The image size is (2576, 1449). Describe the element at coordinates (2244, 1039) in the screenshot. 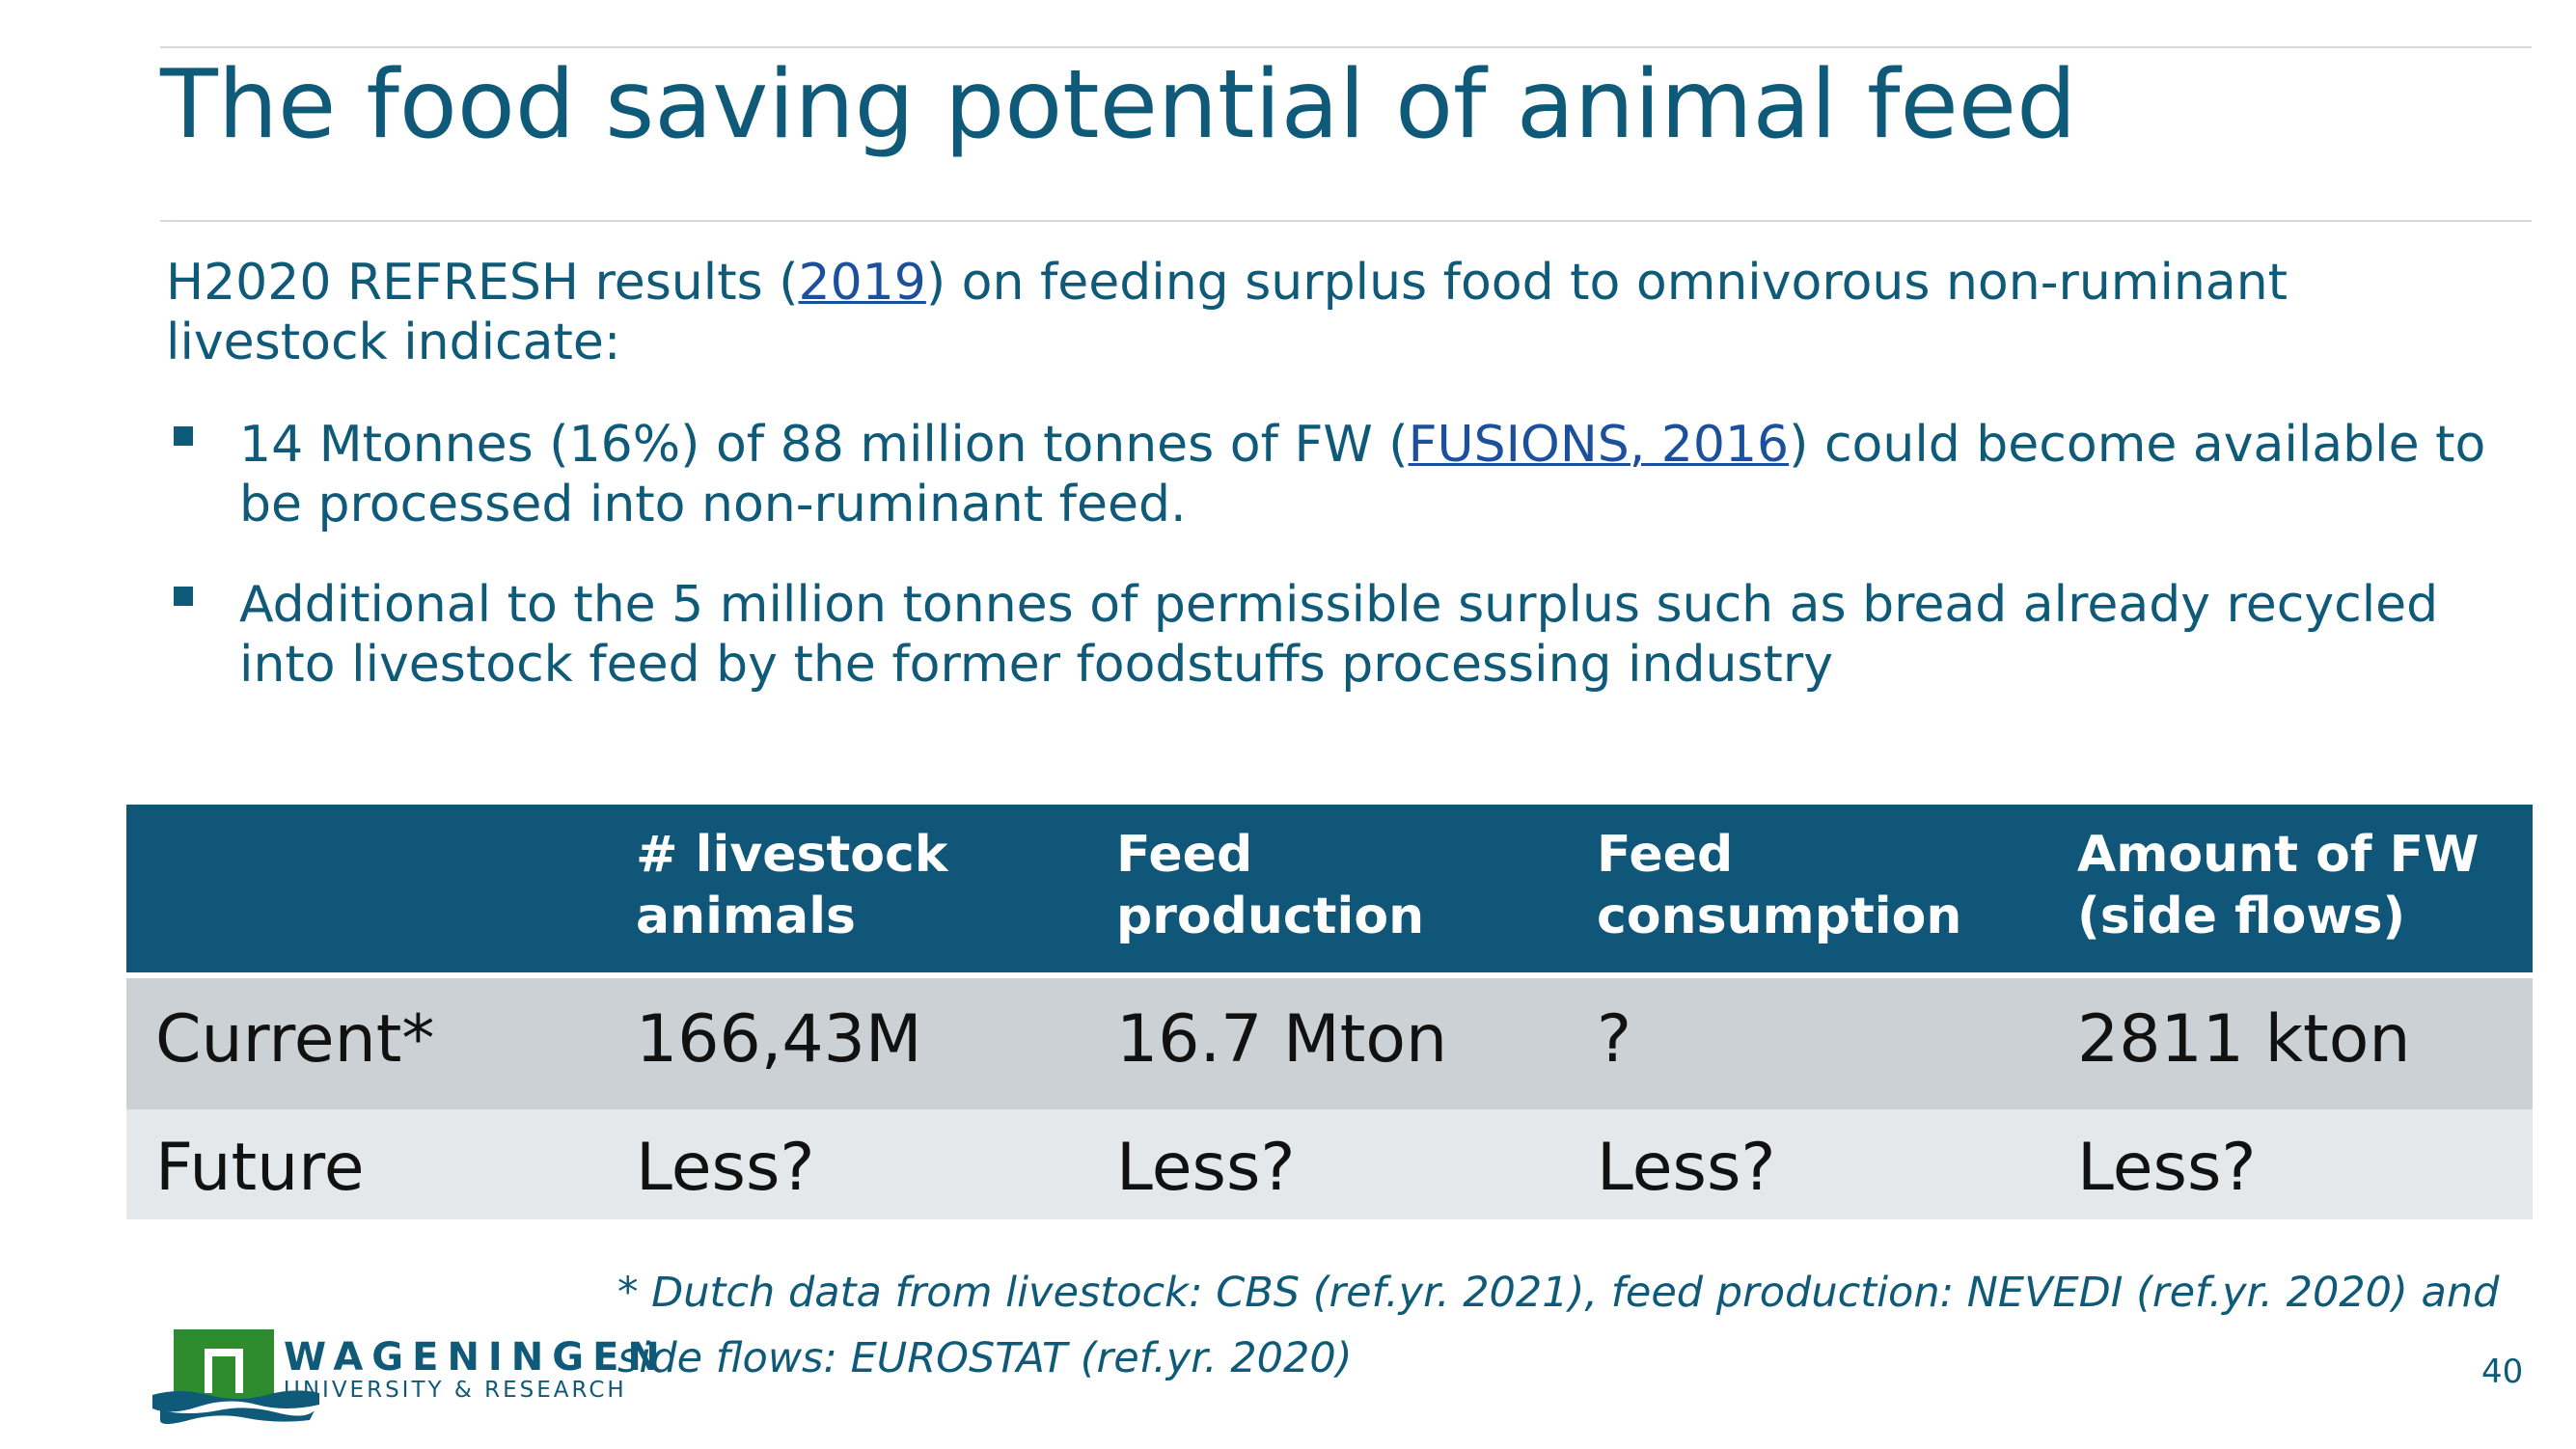

I see `table-cell: 2811 kton` at that location.